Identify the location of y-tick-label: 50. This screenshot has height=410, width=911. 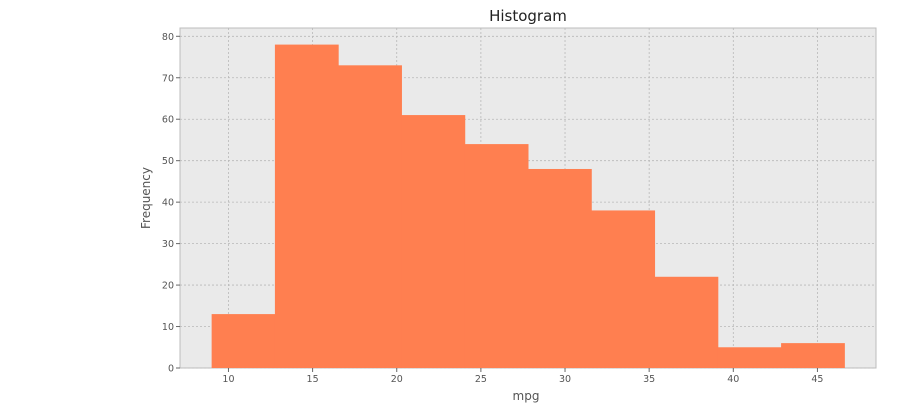
(168, 161).